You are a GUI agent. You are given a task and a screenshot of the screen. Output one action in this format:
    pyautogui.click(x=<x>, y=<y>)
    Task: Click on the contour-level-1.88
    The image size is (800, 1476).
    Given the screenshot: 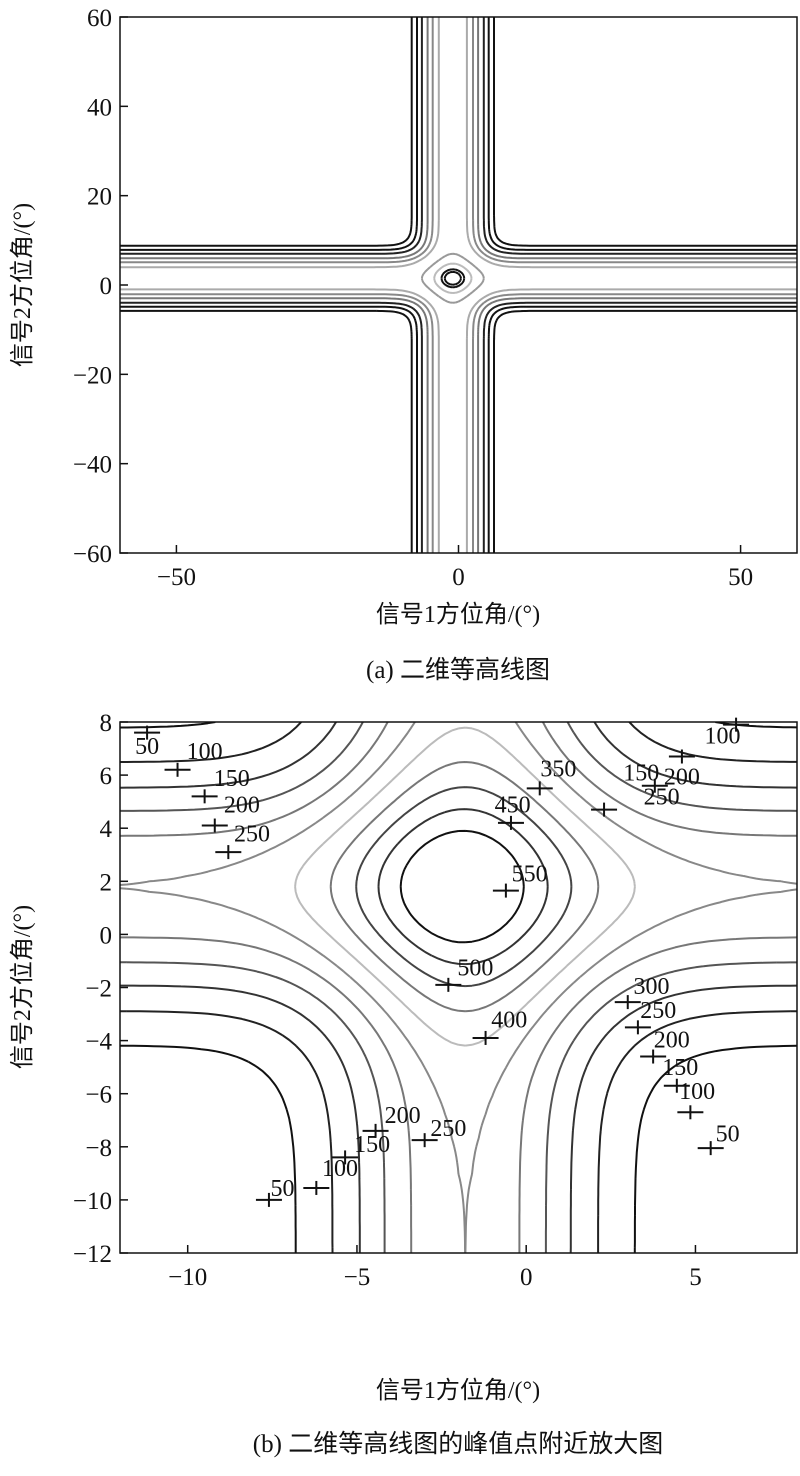 What is the action you would take?
    pyautogui.click(x=453, y=278)
    